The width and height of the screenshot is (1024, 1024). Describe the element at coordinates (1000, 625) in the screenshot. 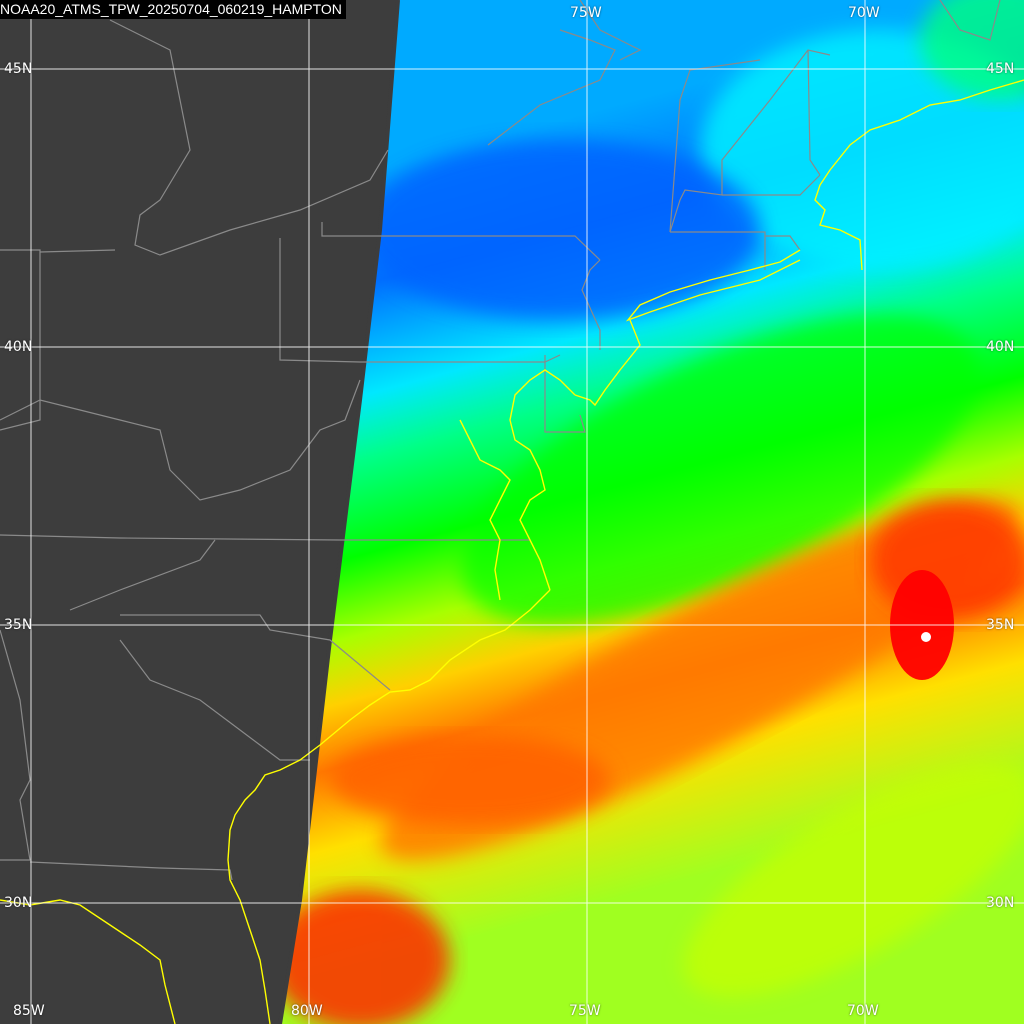

I see `lat-label-35-right: 35N` at that location.